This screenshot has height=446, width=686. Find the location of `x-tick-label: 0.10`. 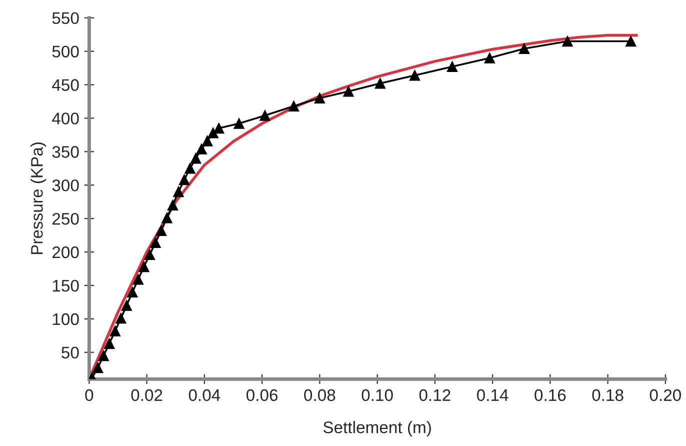

x-tick-label: 0.10 is located at coordinates (377, 395).